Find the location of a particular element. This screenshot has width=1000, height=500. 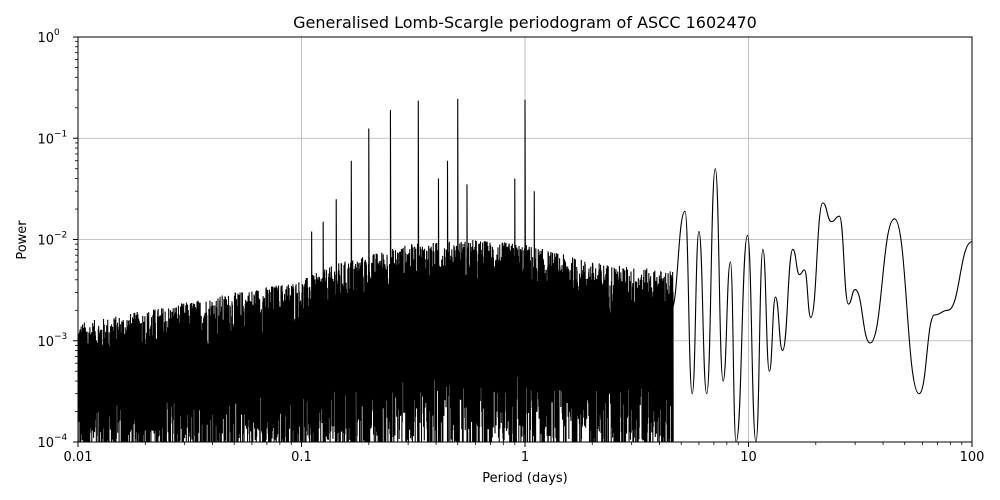

x-tick-label: 0.01 is located at coordinates (78, 457).